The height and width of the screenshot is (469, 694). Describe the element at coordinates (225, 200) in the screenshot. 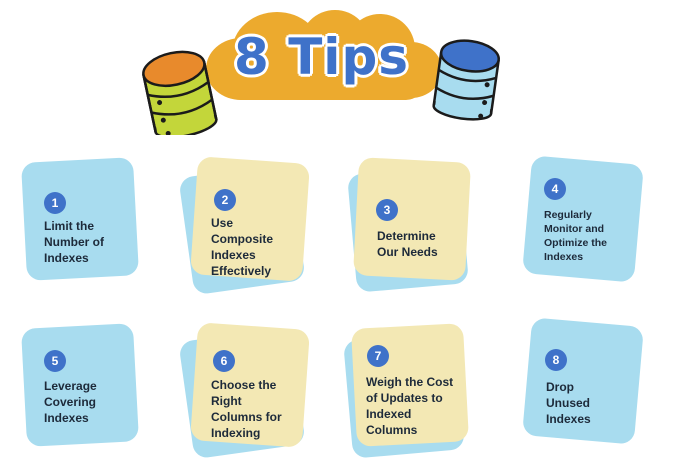

I see `tip-number-badge: 2` at that location.